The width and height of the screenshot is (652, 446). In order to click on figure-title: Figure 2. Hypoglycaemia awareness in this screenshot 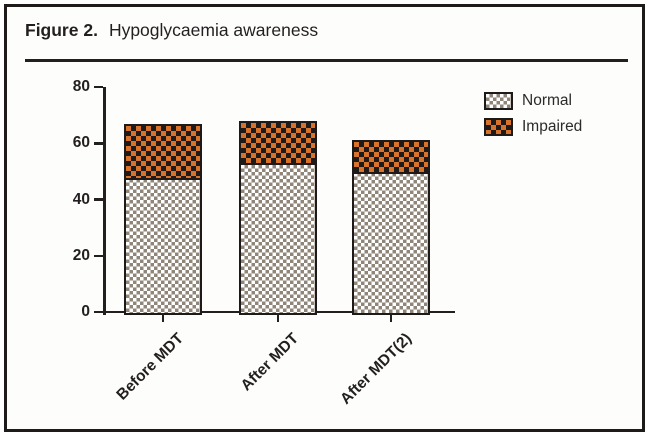, I will do `click(171, 30)`.